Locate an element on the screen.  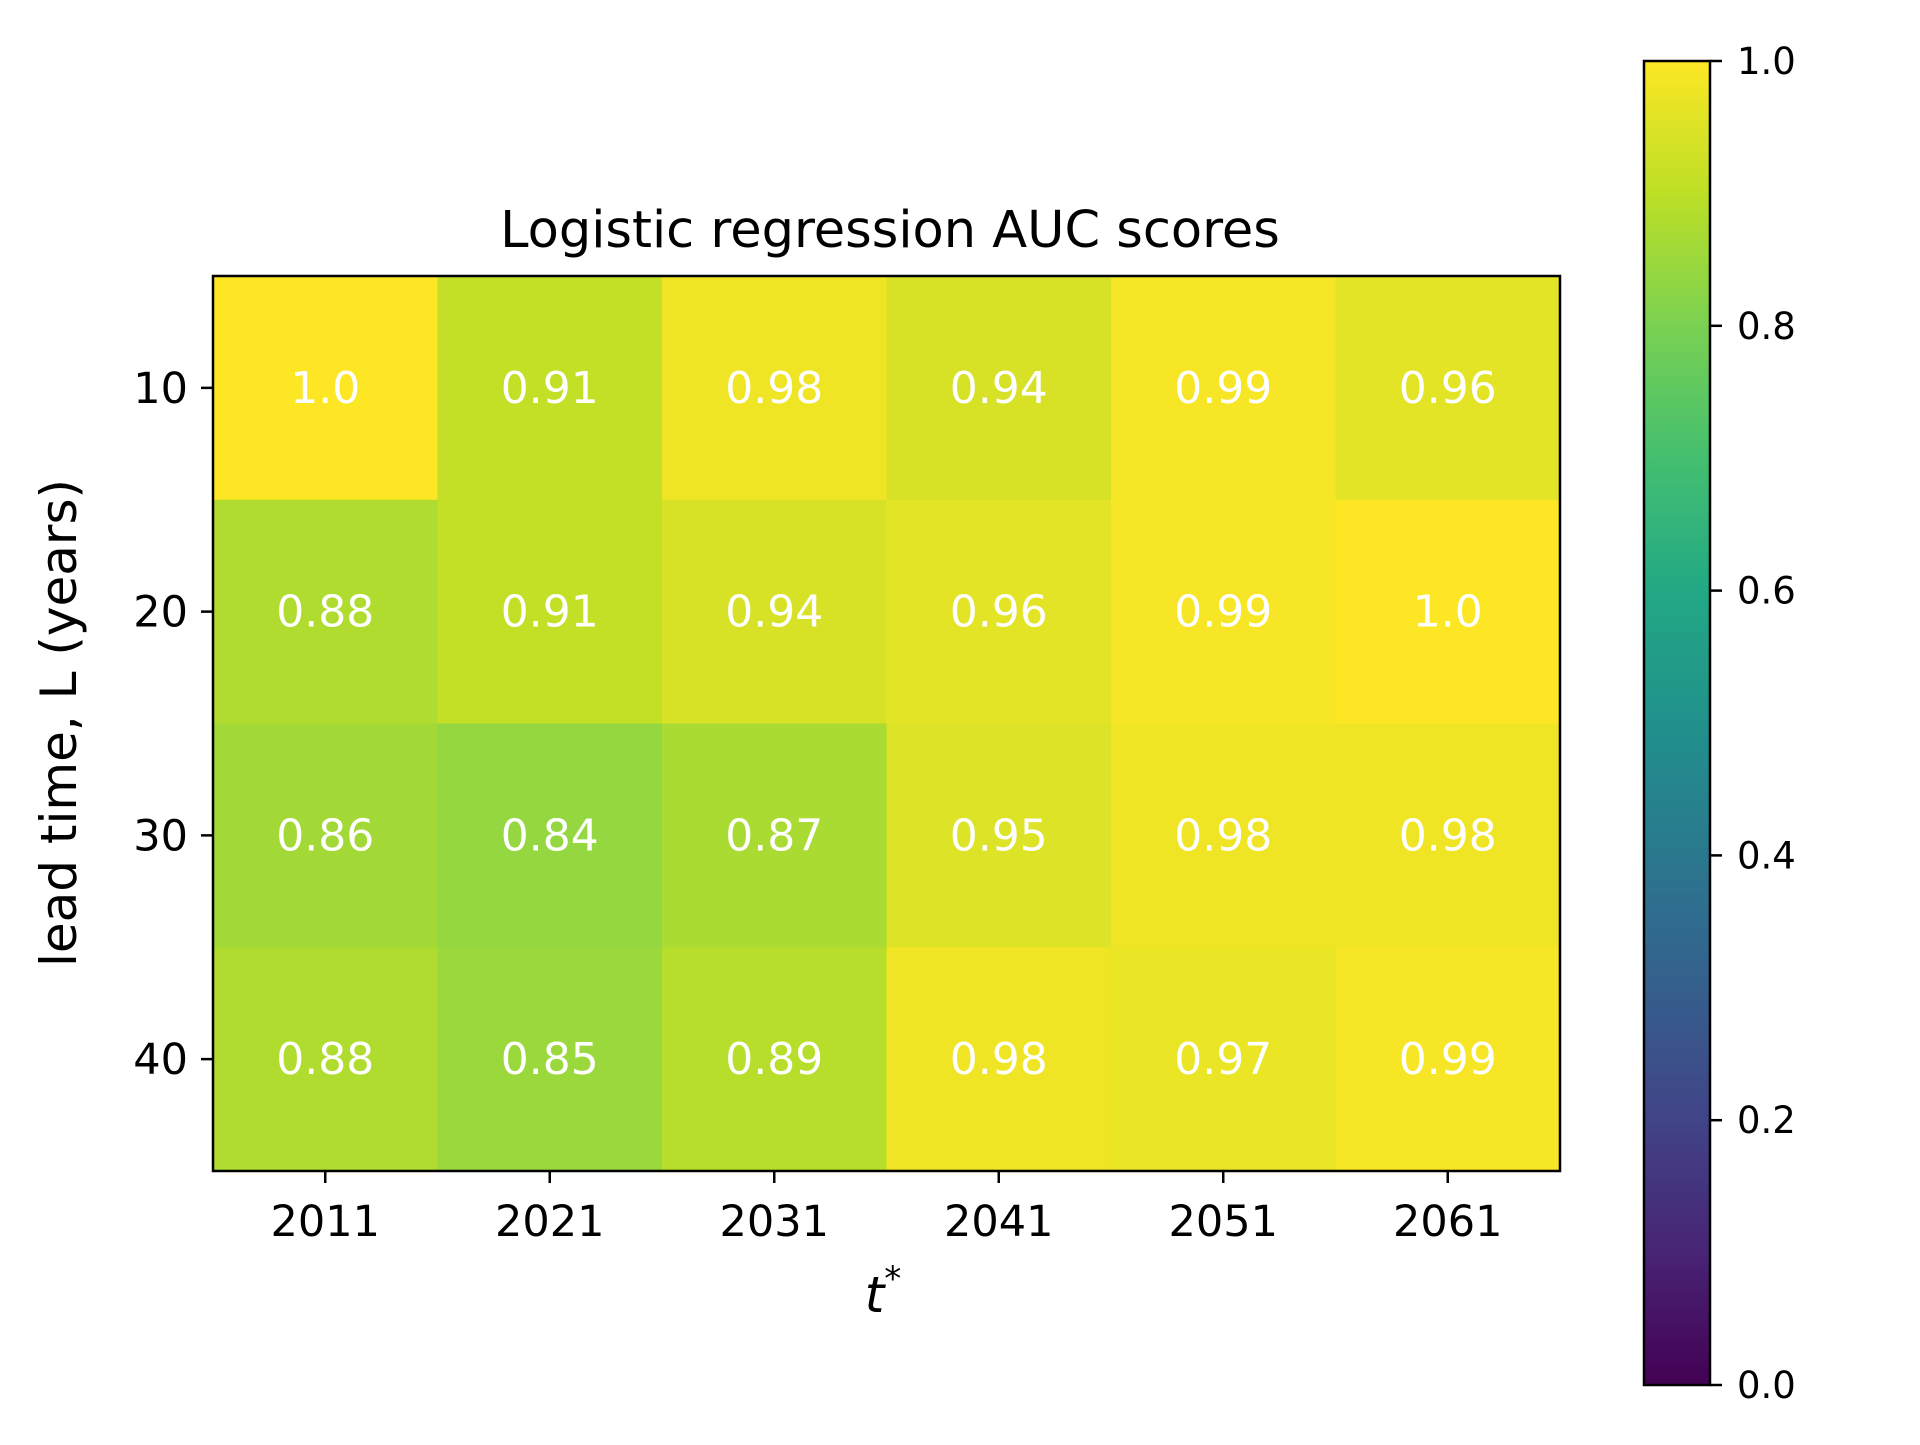
colorbar-tick-label: 0.2 is located at coordinates (1766, 1120).